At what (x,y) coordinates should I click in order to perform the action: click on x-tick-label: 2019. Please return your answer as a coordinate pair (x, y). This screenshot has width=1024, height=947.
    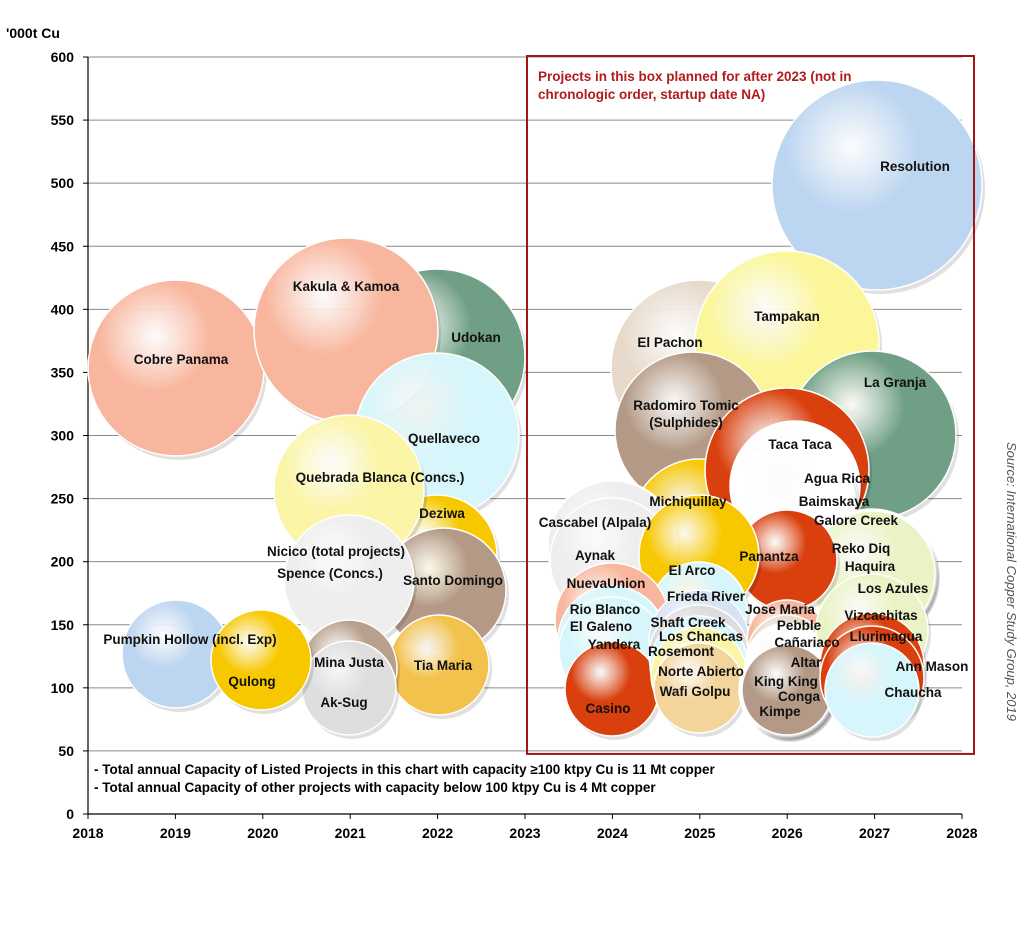
    Looking at the image, I should click on (175, 833).